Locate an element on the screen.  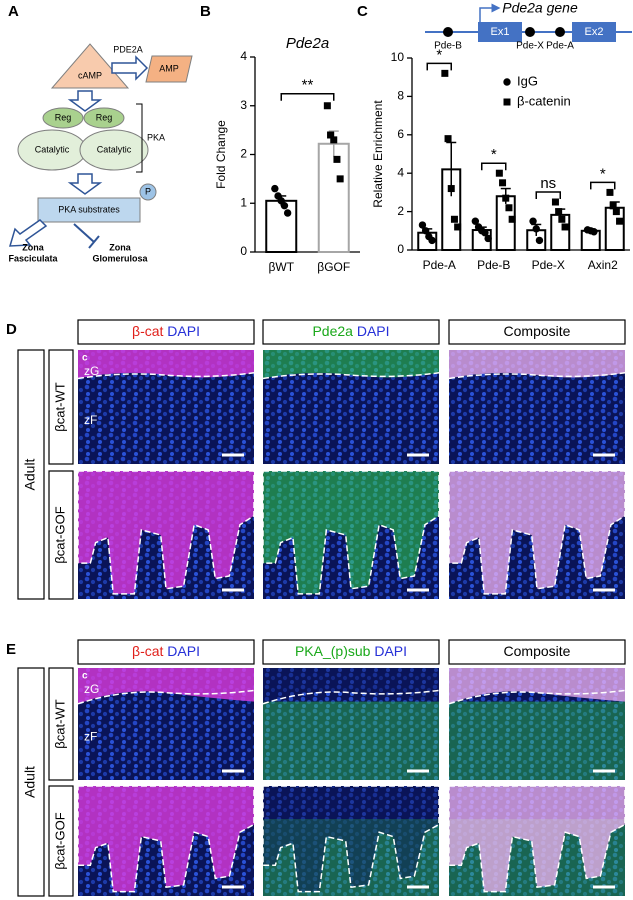
exon is located at coordinates (594, 32).